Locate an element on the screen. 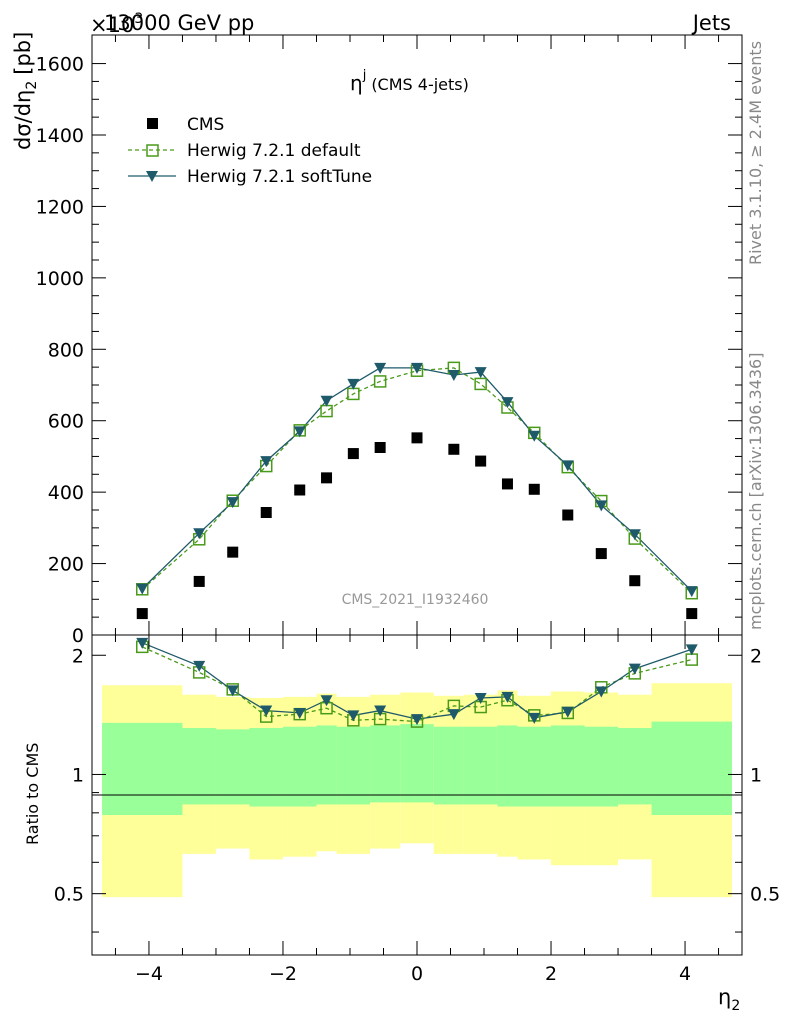 The image size is (786, 1024). y-axis-label-main: dσ/dη is located at coordinates (23, 120).